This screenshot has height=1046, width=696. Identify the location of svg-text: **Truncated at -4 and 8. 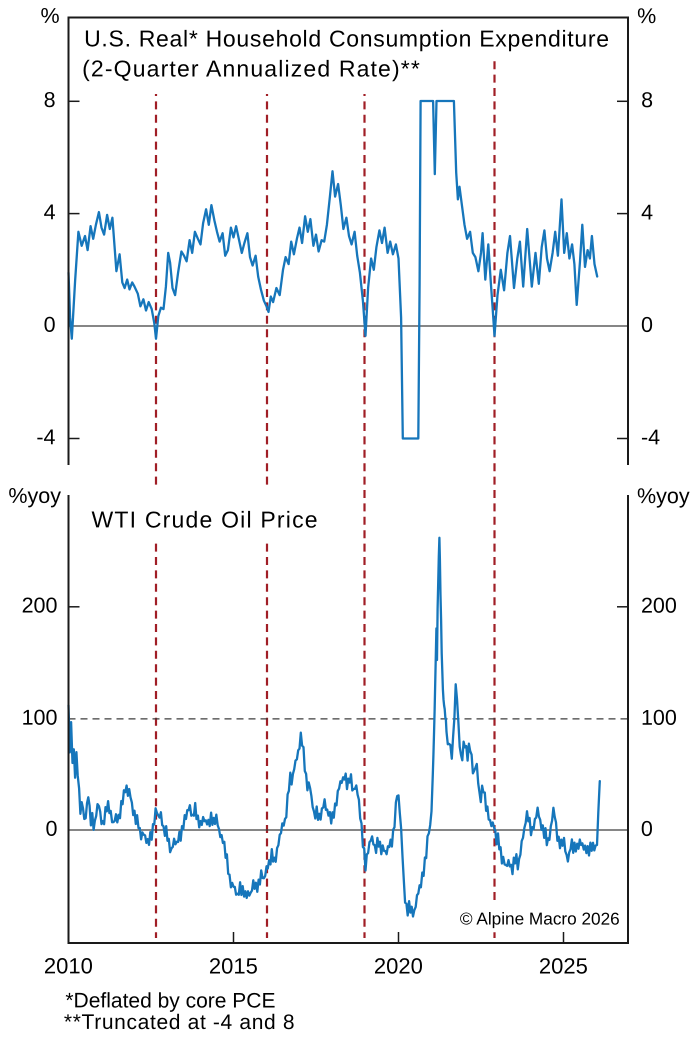
(179, 1022).